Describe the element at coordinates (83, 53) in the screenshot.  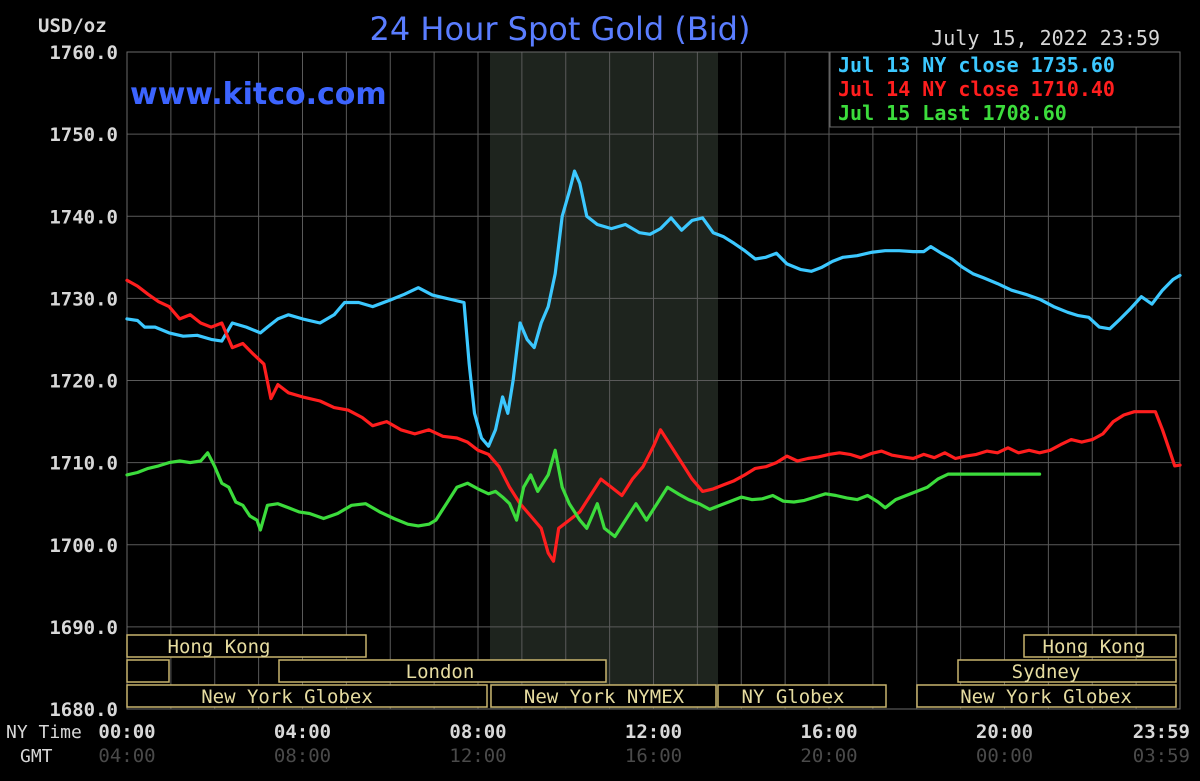
I see `y-tick-label: 1760.0` at that location.